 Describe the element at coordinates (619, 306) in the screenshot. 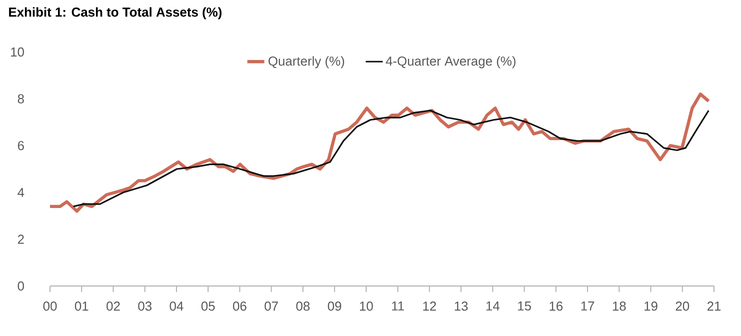

I see `x-tick-label: 18` at that location.